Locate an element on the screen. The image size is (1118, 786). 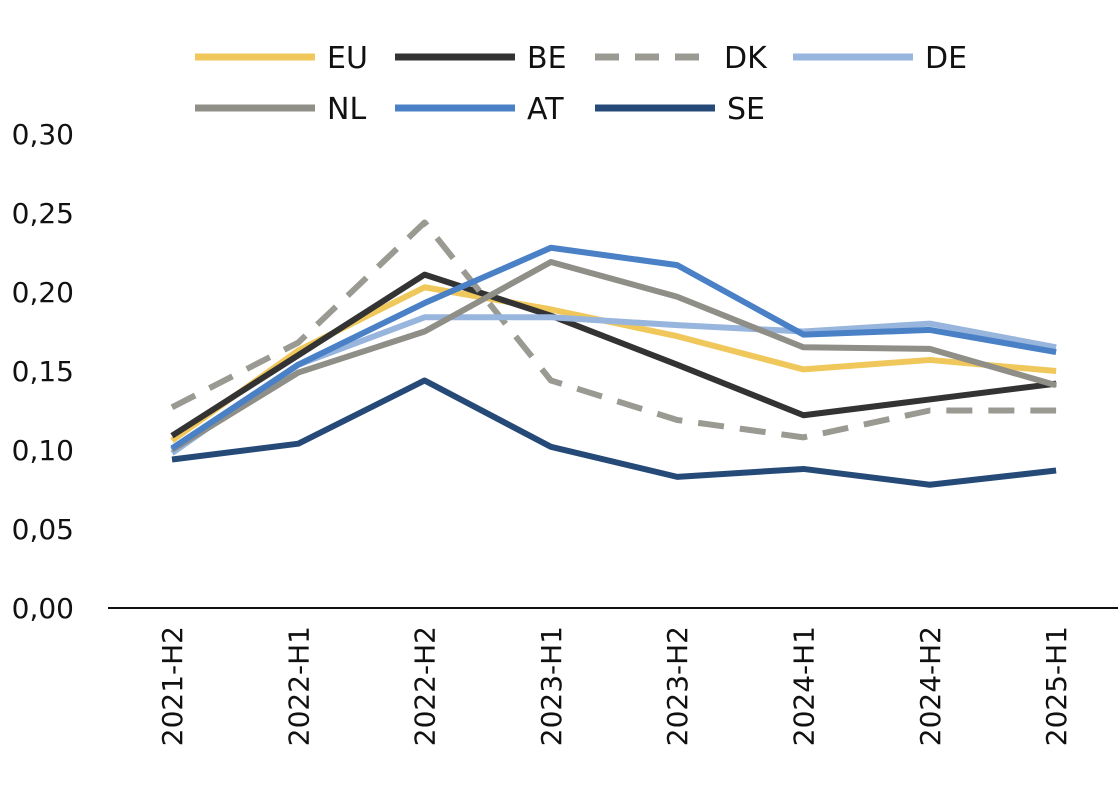
x-tick-label: 2023-H2 is located at coordinates (677, 686).